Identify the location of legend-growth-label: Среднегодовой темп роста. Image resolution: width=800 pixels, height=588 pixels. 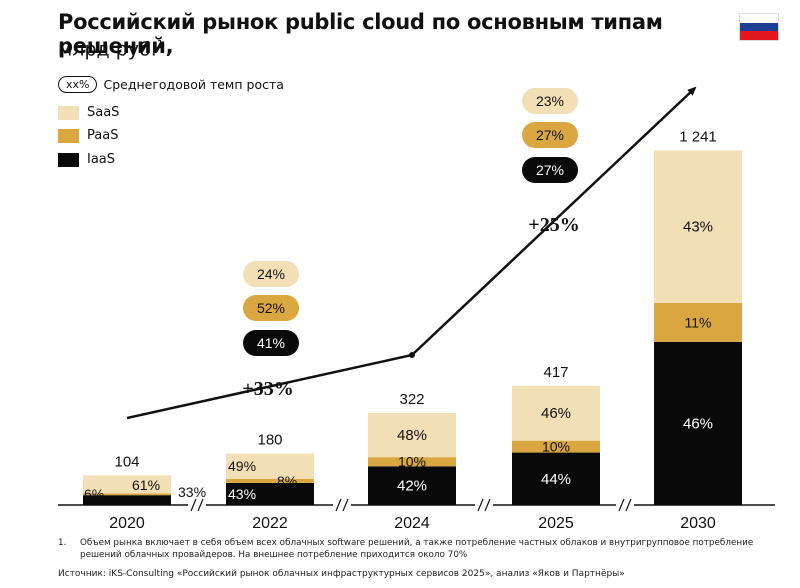
(193, 84).